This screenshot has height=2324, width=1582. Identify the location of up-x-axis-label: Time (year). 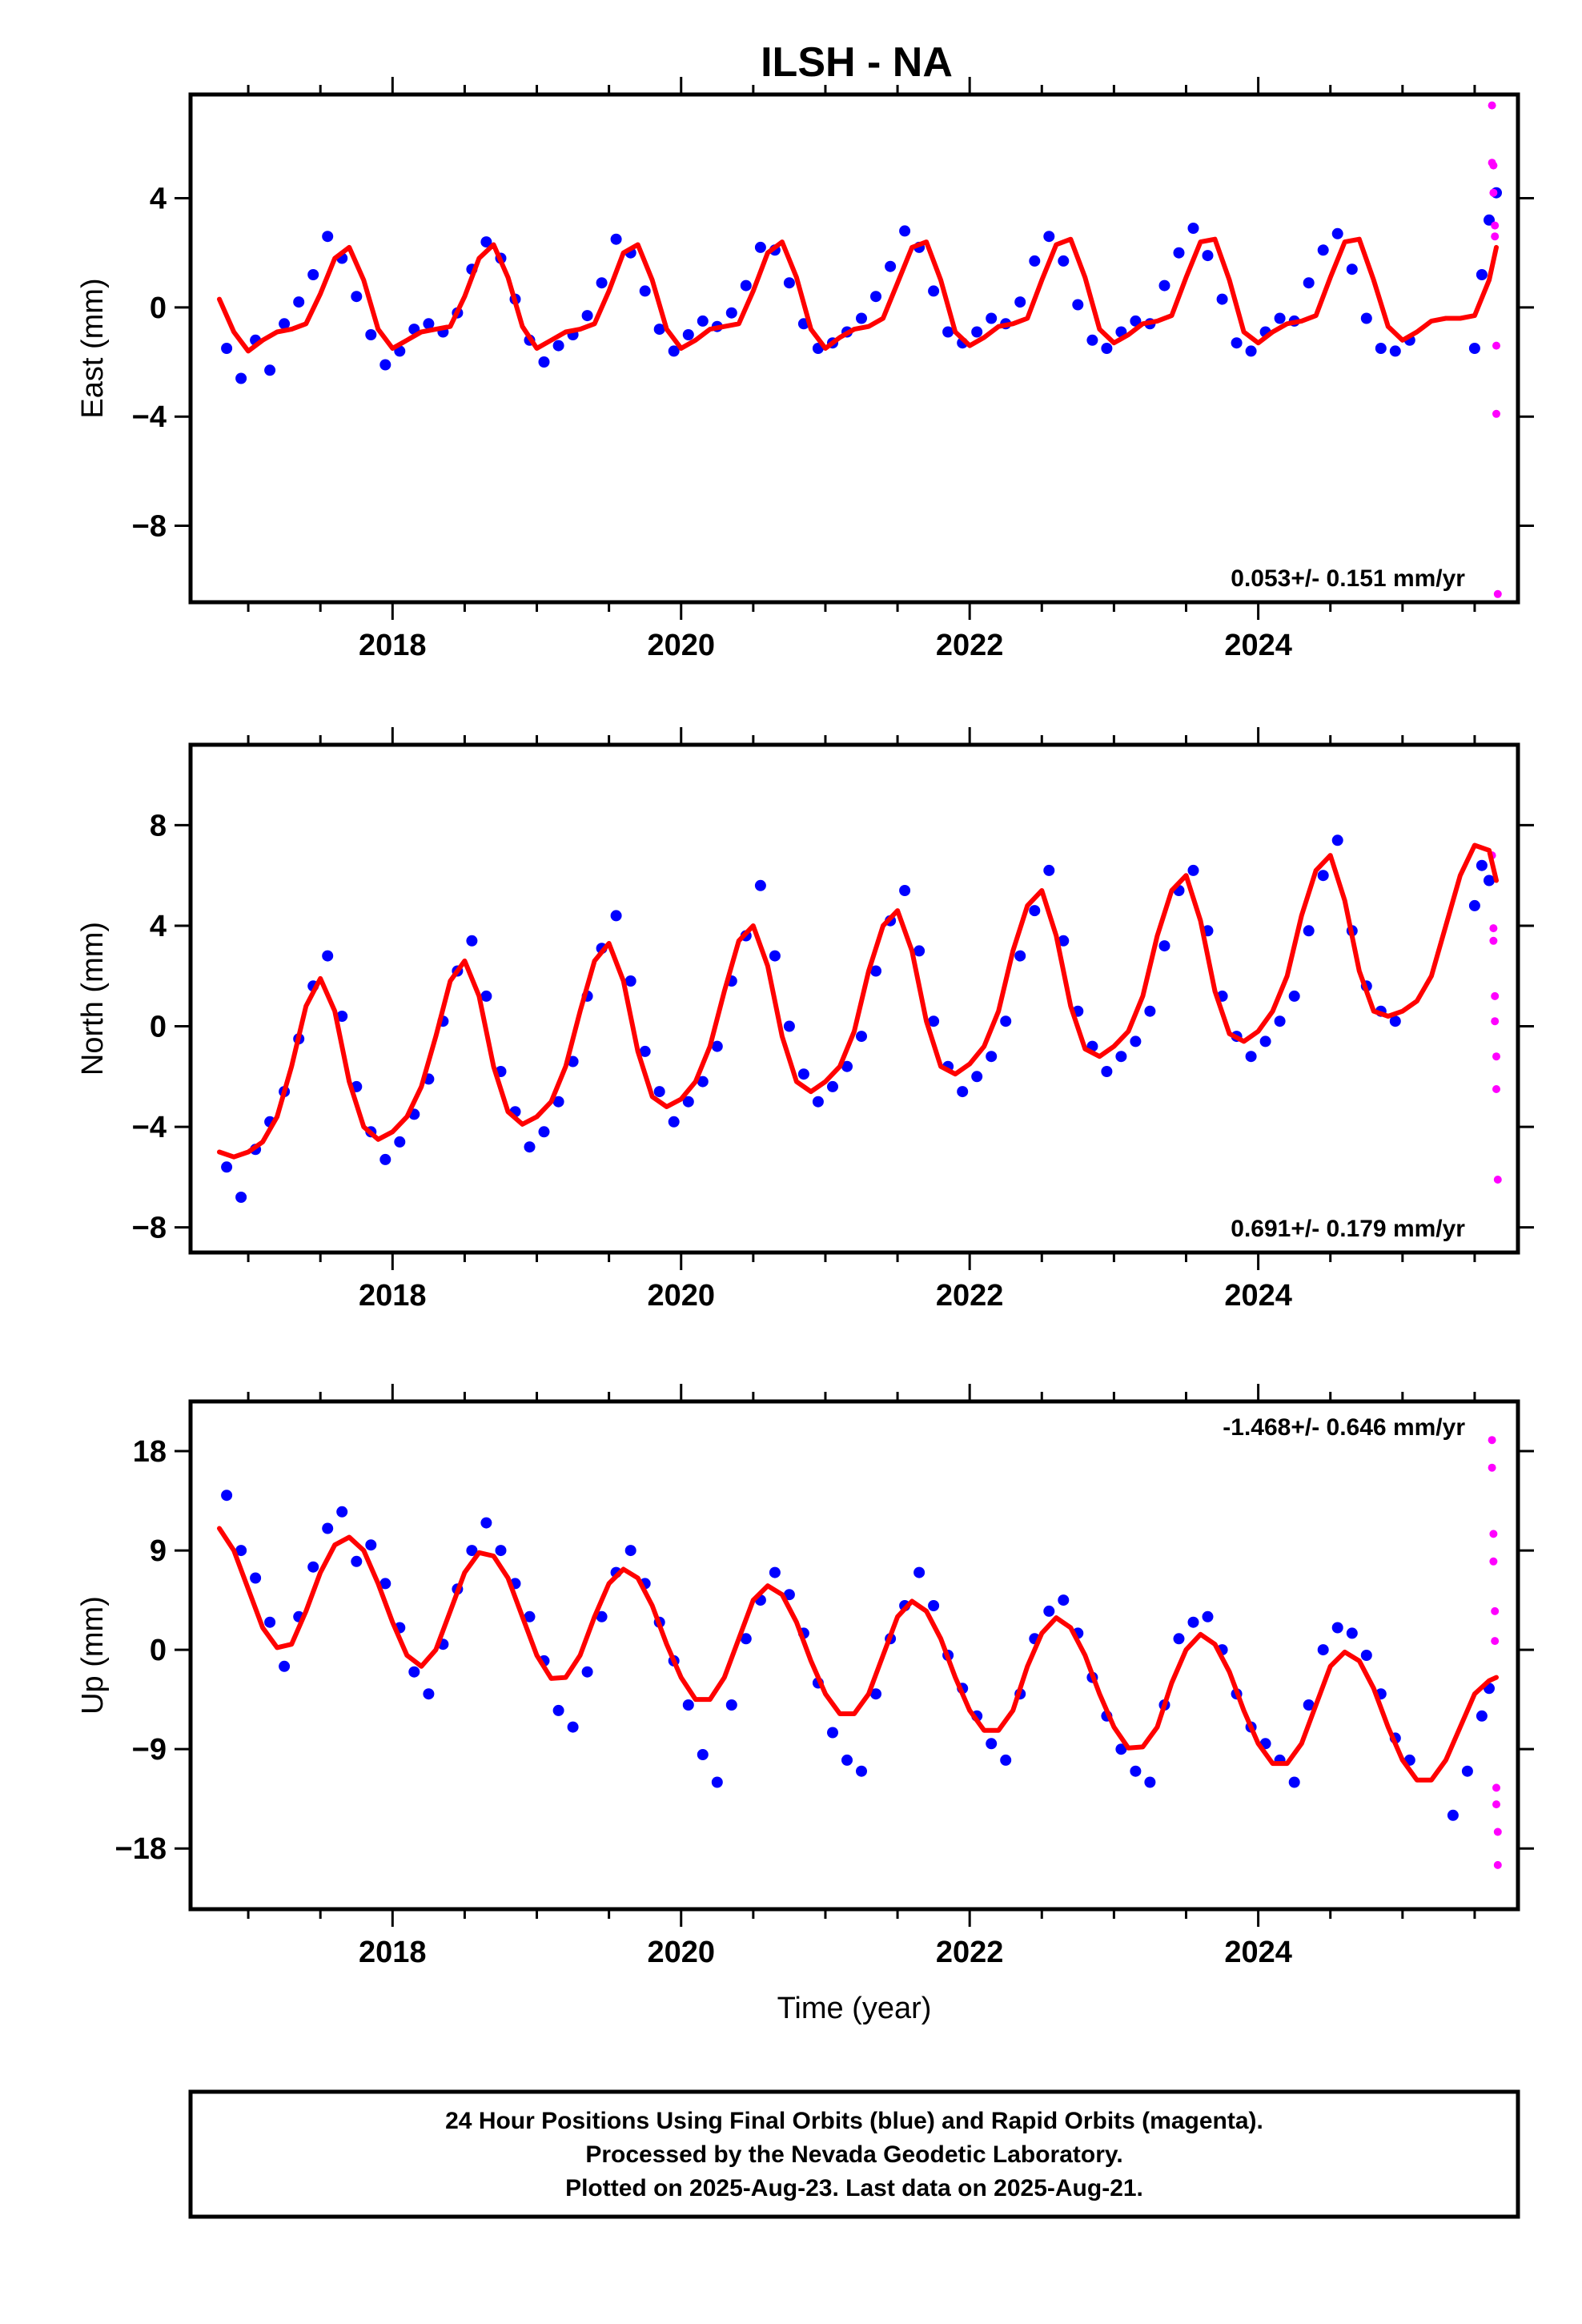
(854, 2009).